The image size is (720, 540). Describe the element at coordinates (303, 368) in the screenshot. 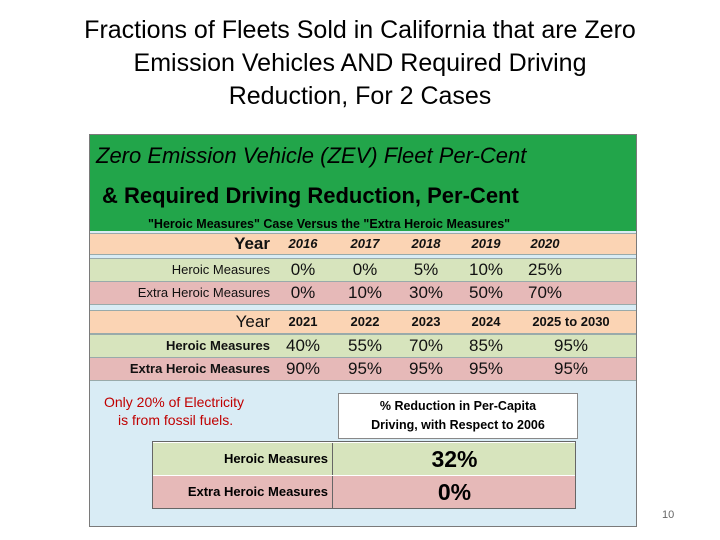

I see `value-cell: 90%` at that location.